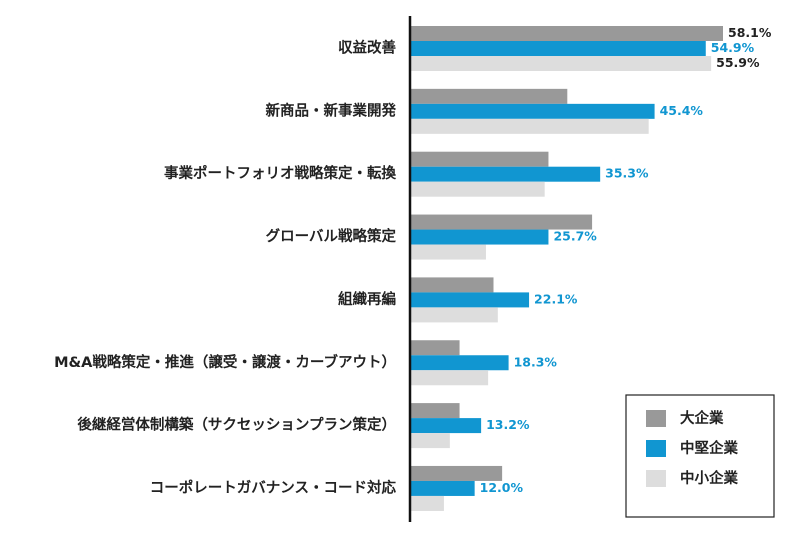 Image resolution: width=800 pixels, height=538 pixels. Describe the element at coordinates (627, 173) in the screenshot. I see `value-label-2-1: 35.3%` at that location.